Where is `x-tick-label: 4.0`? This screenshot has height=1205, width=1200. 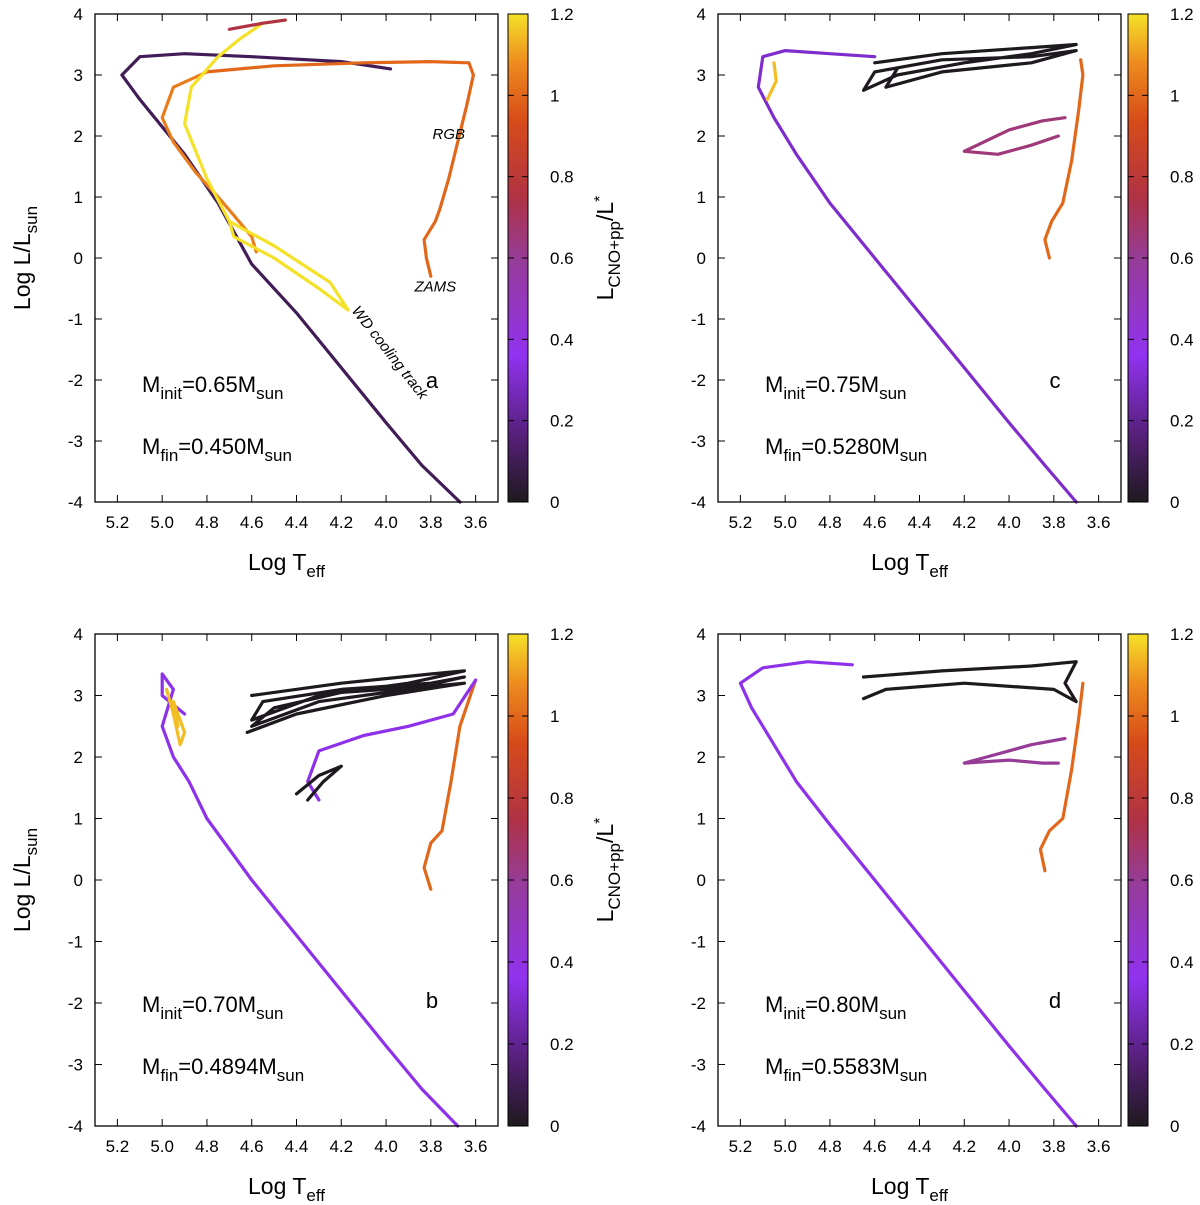 x-tick-label: 4.0 is located at coordinates (1009, 1146).